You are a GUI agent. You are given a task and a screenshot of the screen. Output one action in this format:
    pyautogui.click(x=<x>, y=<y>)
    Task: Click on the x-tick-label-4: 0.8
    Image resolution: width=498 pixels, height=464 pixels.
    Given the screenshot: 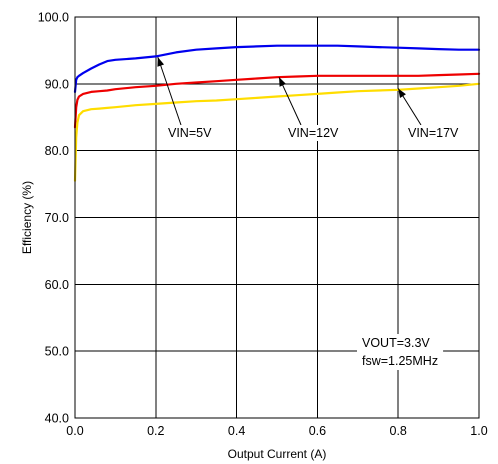 What is the action you would take?
    pyautogui.click(x=398, y=431)
    